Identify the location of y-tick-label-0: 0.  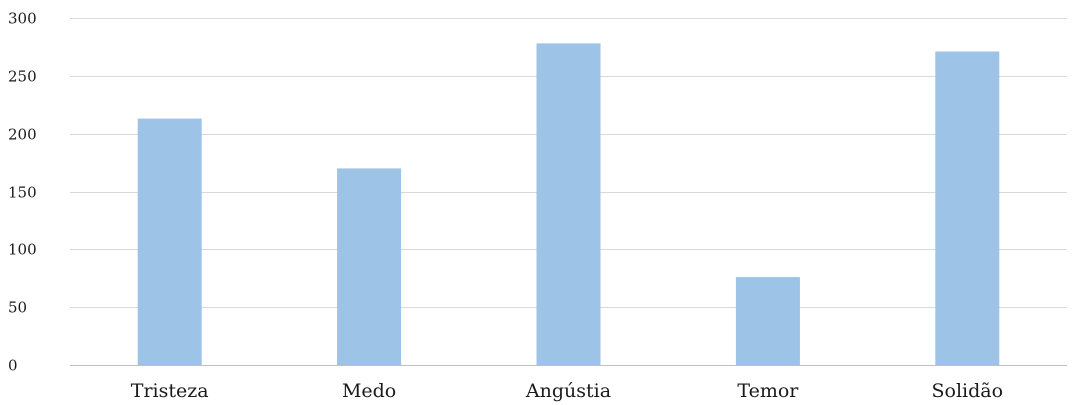
(13, 366).